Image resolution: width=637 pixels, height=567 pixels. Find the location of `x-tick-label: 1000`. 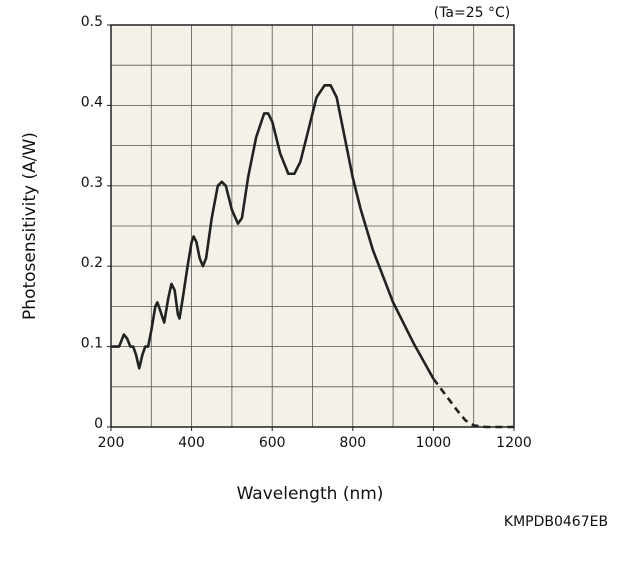

x-tick-label: 1000 is located at coordinates (434, 443).